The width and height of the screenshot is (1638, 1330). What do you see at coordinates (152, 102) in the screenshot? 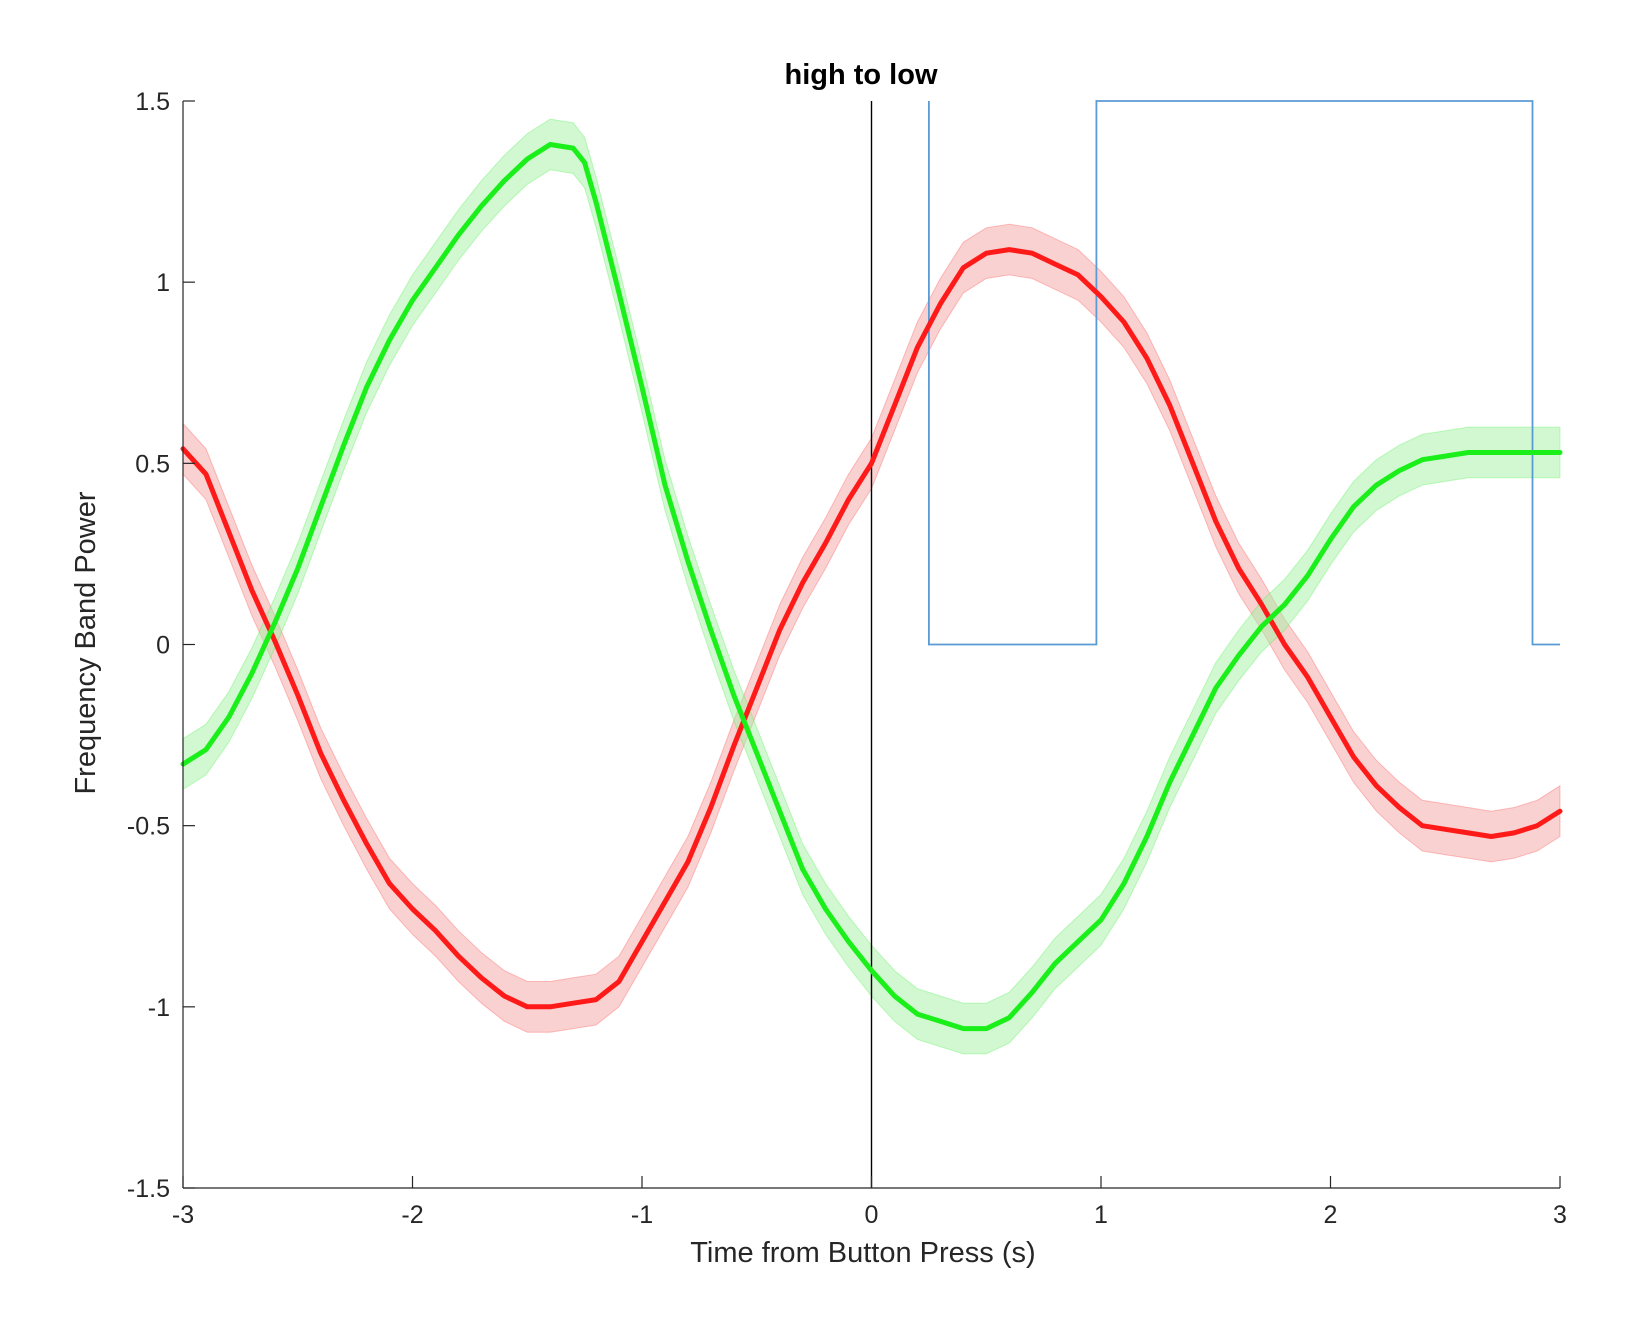
I see `y-tick-label: 1.5` at bounding box center [152, 102].